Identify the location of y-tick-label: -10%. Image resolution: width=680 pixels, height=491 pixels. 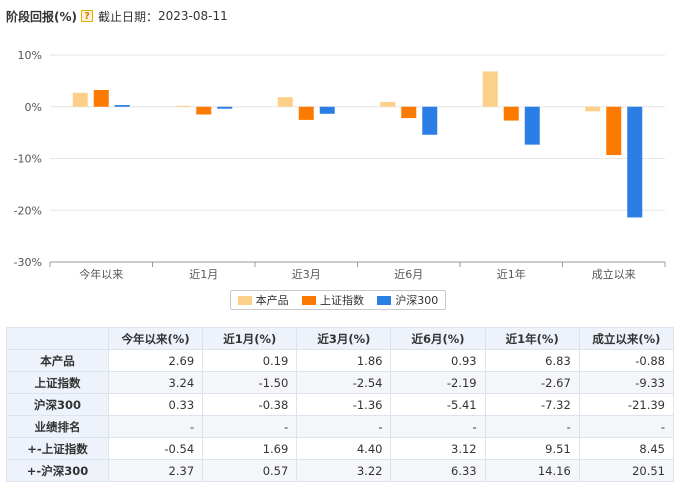
(28, 159).